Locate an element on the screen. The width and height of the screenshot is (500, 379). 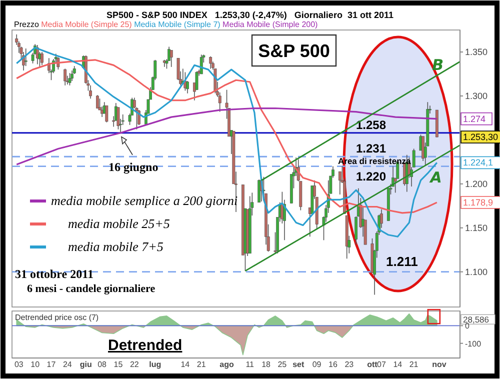
series-label: A is located at coordinates (435, 177).